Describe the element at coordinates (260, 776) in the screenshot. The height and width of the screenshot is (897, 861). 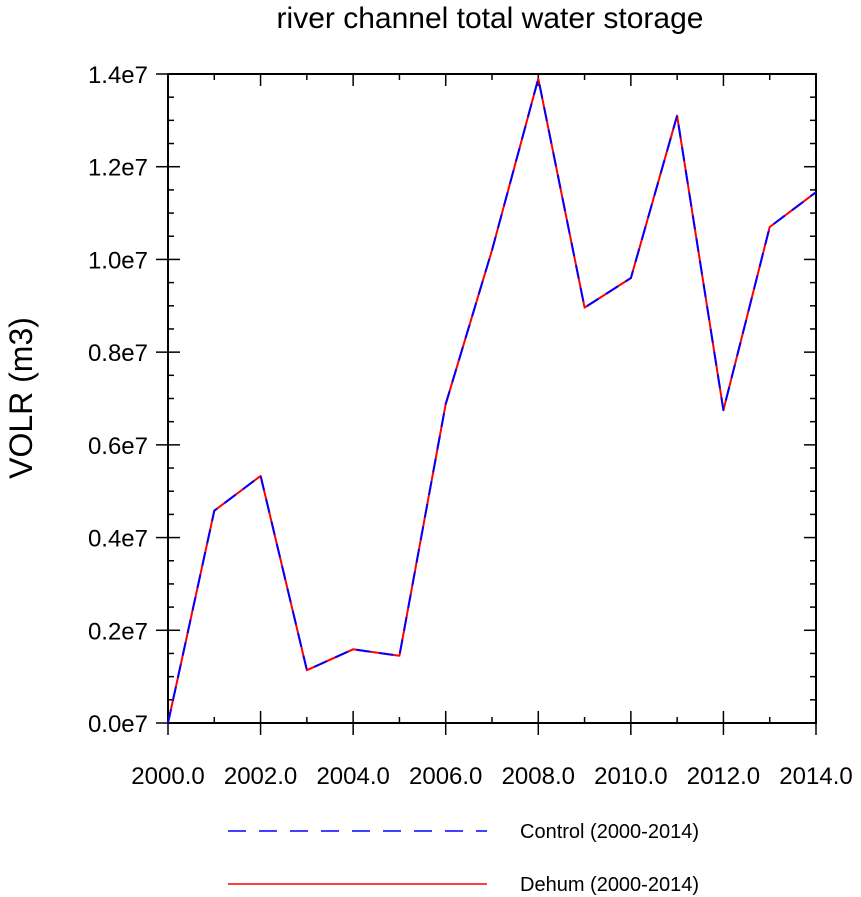
I see `x-tick-label: 2002.0` at that location.